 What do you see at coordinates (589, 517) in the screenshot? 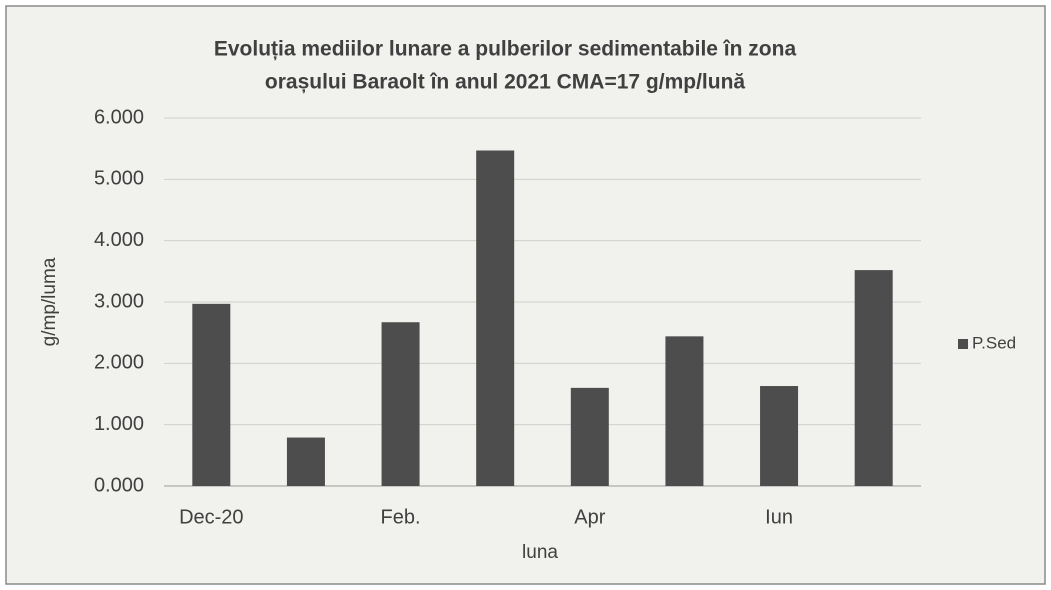
I see `x-tick-label: Apr` at bounding box center [589, 517].